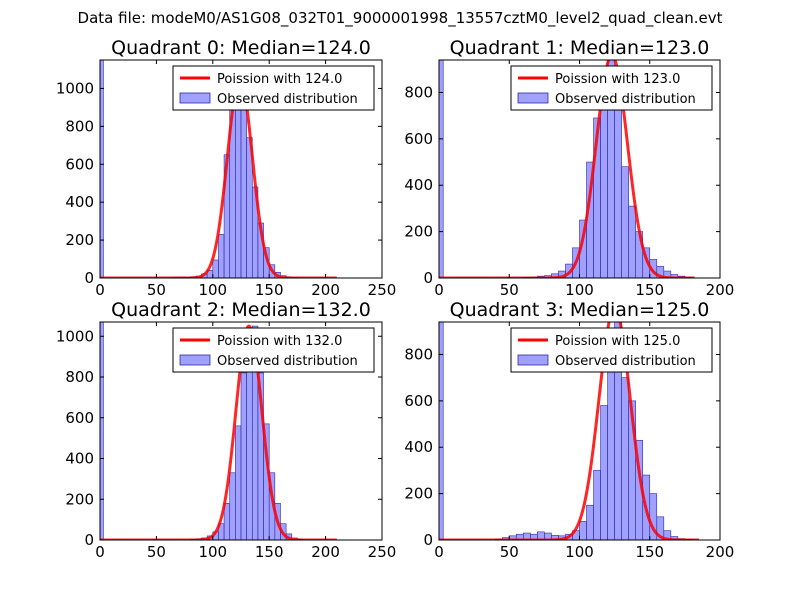 The image size is (800, 600). I want to click on legend: Poission with 123.0 Observed distribution, so click(611, 88).